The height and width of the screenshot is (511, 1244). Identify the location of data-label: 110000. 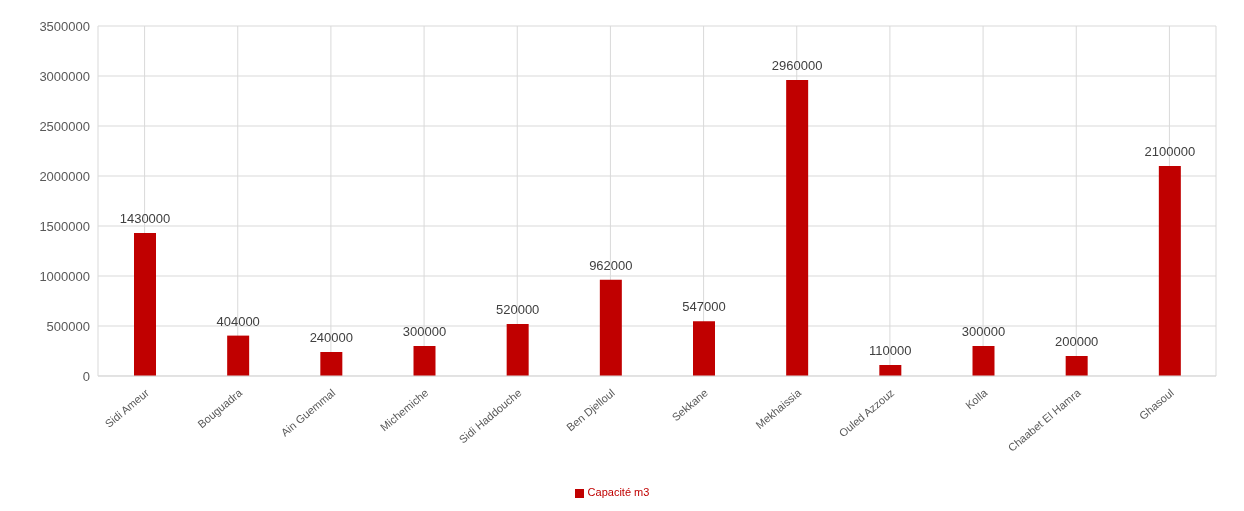
(890, 350).